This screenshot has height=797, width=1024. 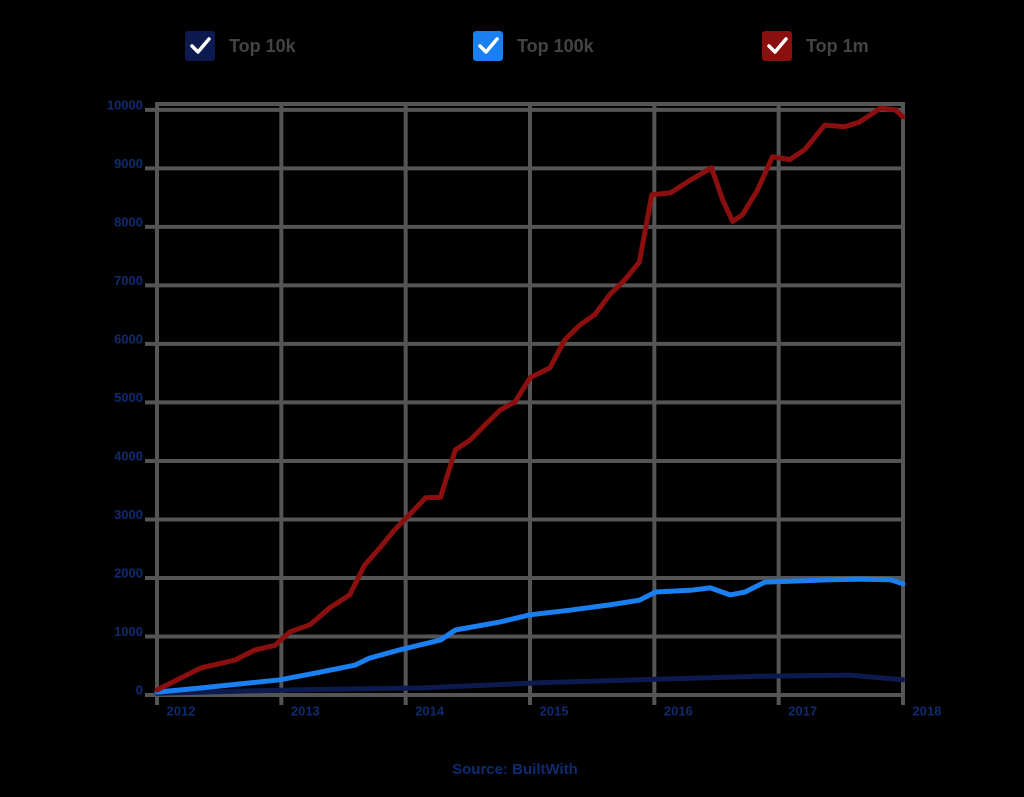 What do you see at coordinates (430, 710) in the screenshot?
I see `x-tick-label: 2014` at bounding box center [430, 710].